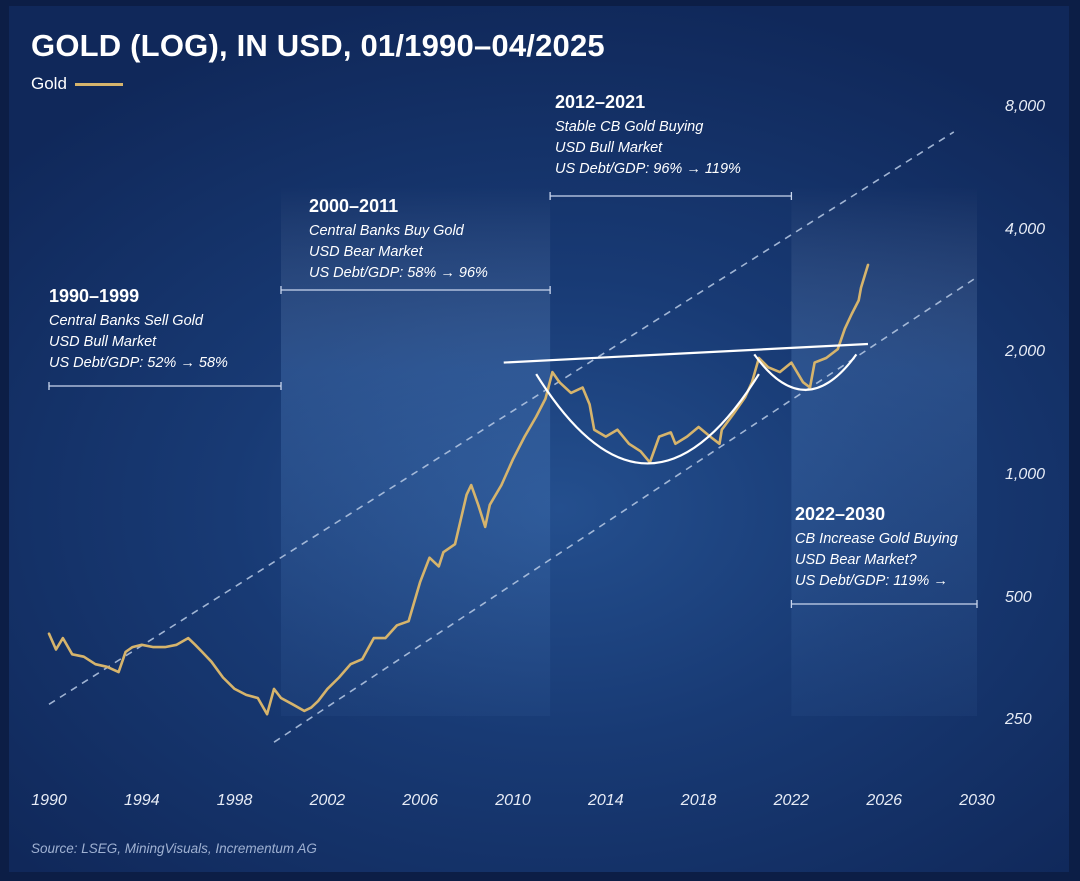 This screenshot has width=1080, height=881. Describe the element at coordinates (354, 206) in the screenshot. I see `period-label: 2000–2011` at that location.